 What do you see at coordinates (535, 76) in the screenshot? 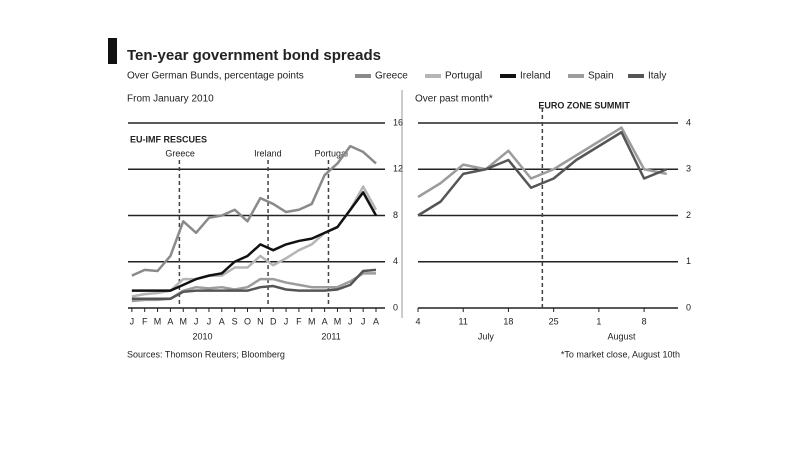
I see `legend-label: Ireland` at bounding box center [535, 76].